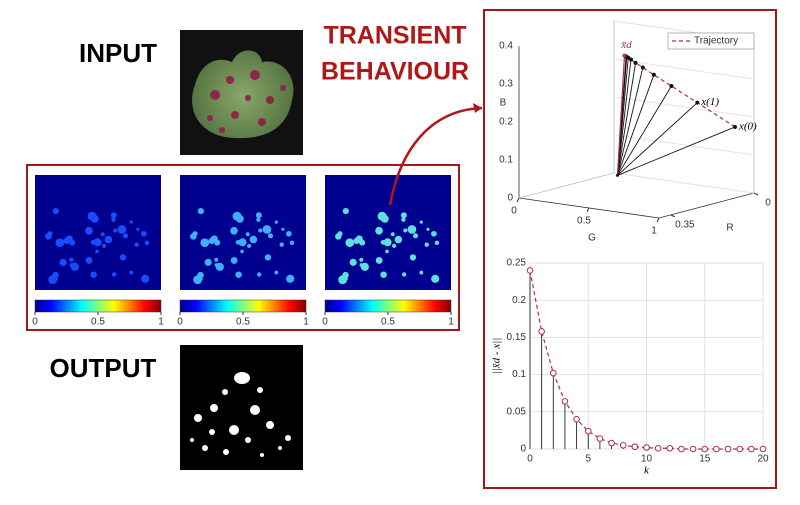  Describe the element at coordinates (98, 232) in the screenshot. I see `heatmap` at that location.